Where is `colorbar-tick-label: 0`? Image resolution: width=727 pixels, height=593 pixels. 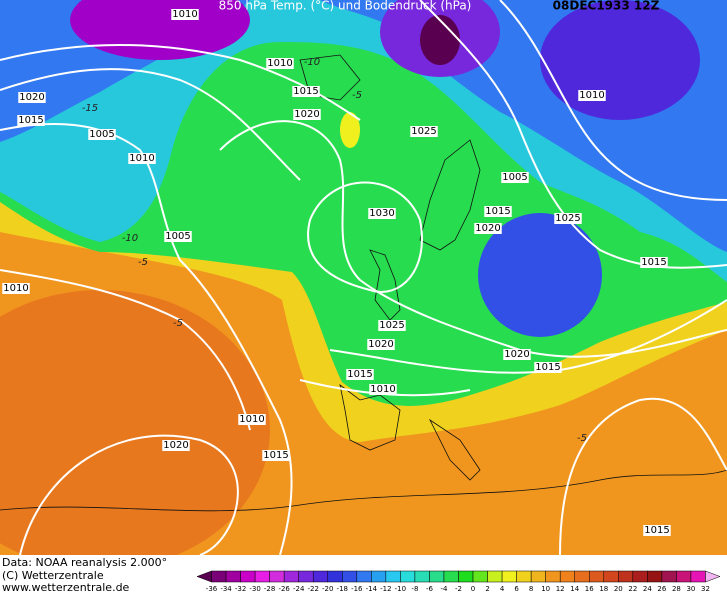
colorbar-tick-label: 0 is located at coordinates (473, 589).